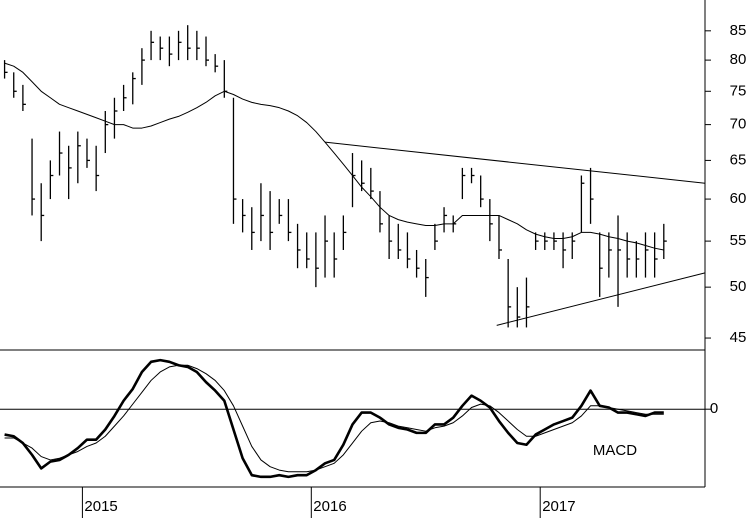 The image size is (752, 518). I want to click on y-tick-label: 70, so click(738, 124).